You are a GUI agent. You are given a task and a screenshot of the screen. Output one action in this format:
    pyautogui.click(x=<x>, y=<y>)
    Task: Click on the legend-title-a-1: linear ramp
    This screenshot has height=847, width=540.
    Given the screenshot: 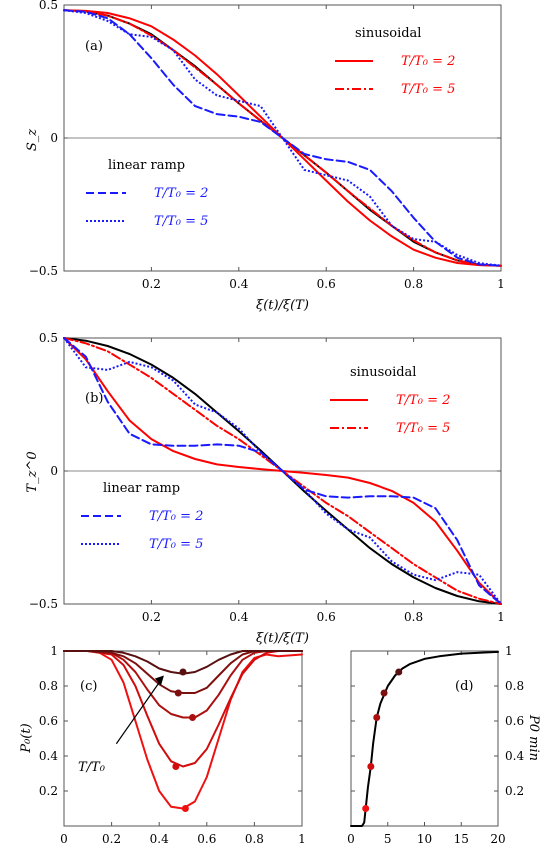 What is the action you would take?
    pyautogui.click(x=146, y=165)
    